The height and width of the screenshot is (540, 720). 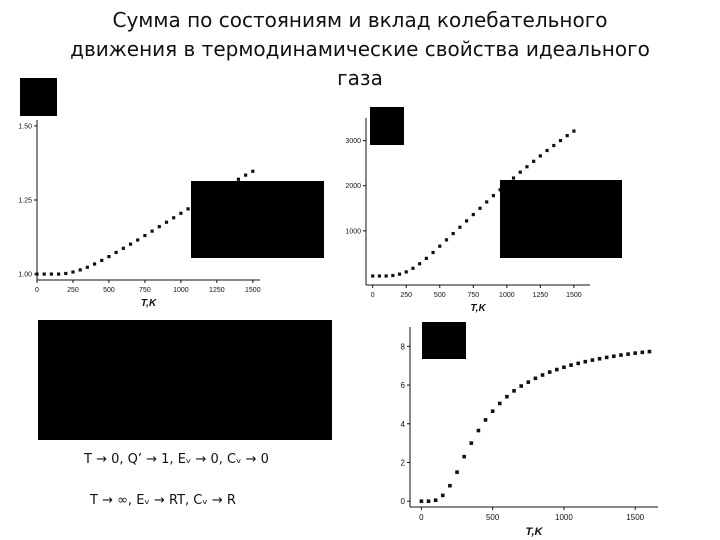 What do you see at coordinates (353, 186) in the screenshot?
I see `y-tick-label: 2000` at bounding box center [353, 186].